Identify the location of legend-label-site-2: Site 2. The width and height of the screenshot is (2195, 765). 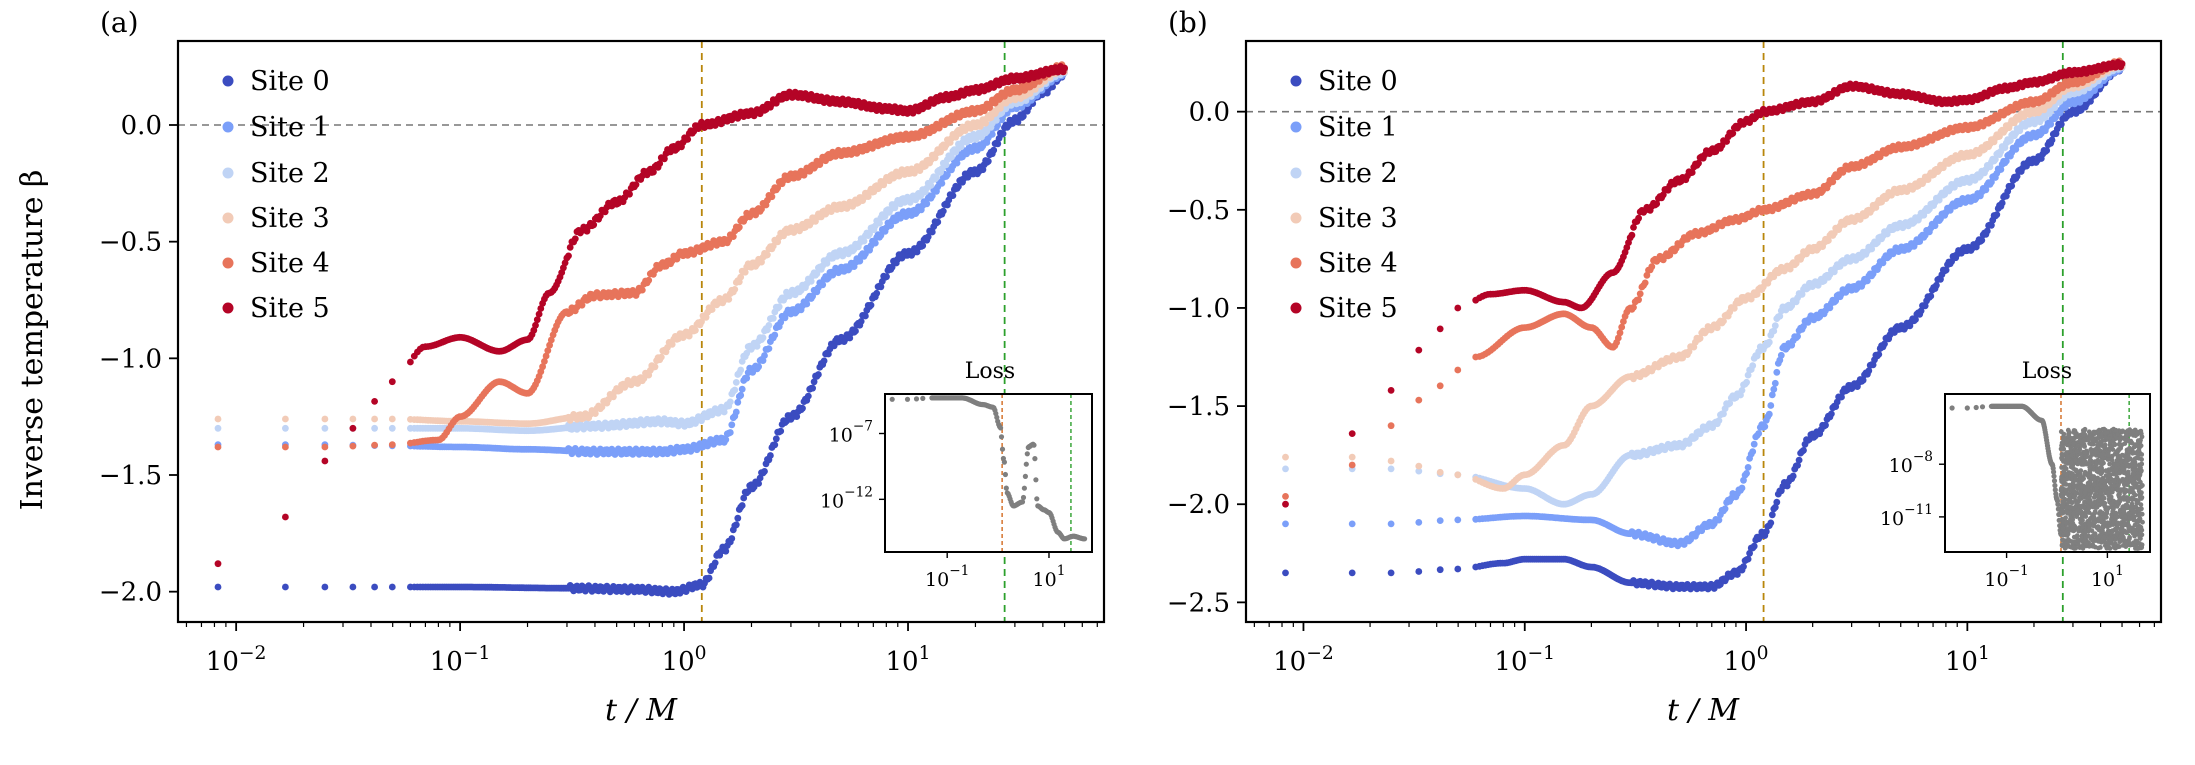
(290, 173).